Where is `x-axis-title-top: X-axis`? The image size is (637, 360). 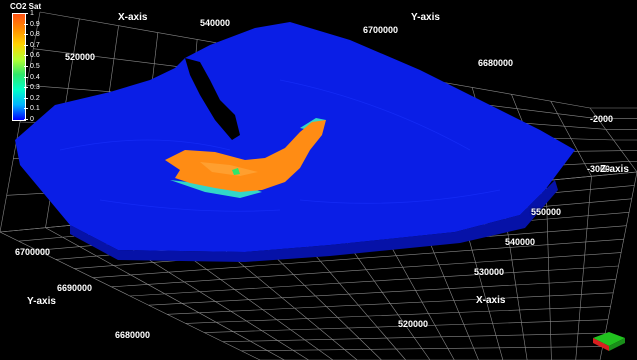
x-axis-title-top: X-axis is located at coordinates (133, 17).